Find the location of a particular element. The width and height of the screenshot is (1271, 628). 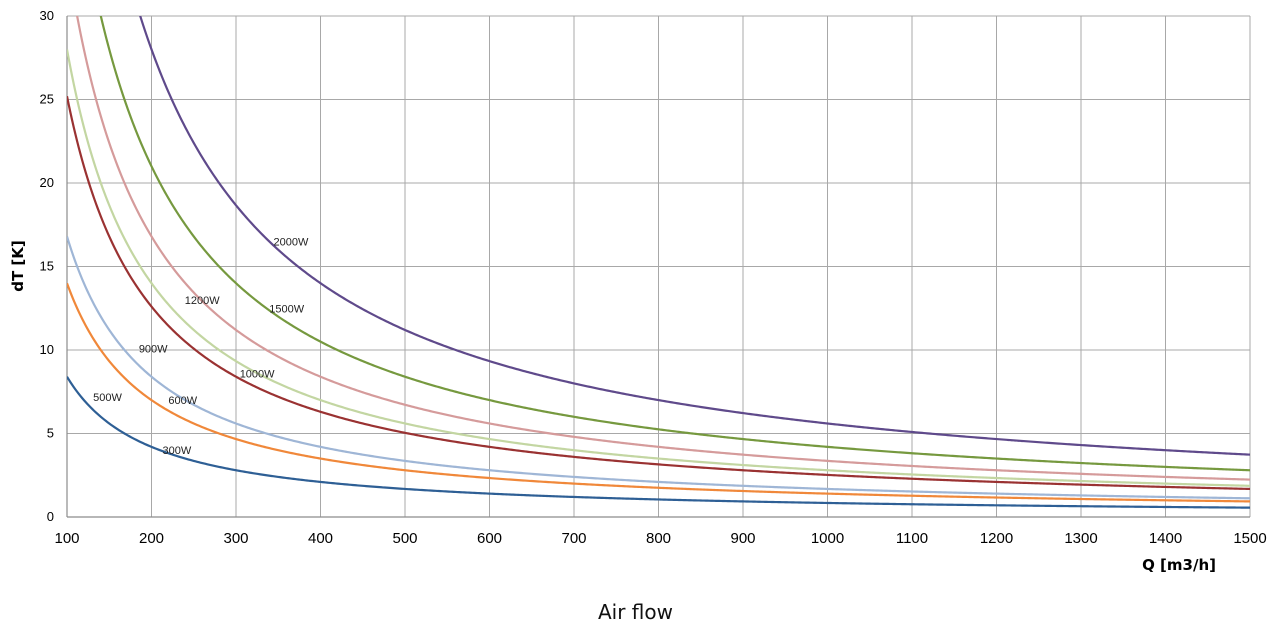

series-label-1500w: 1500W is located at coordinates (286, 309).